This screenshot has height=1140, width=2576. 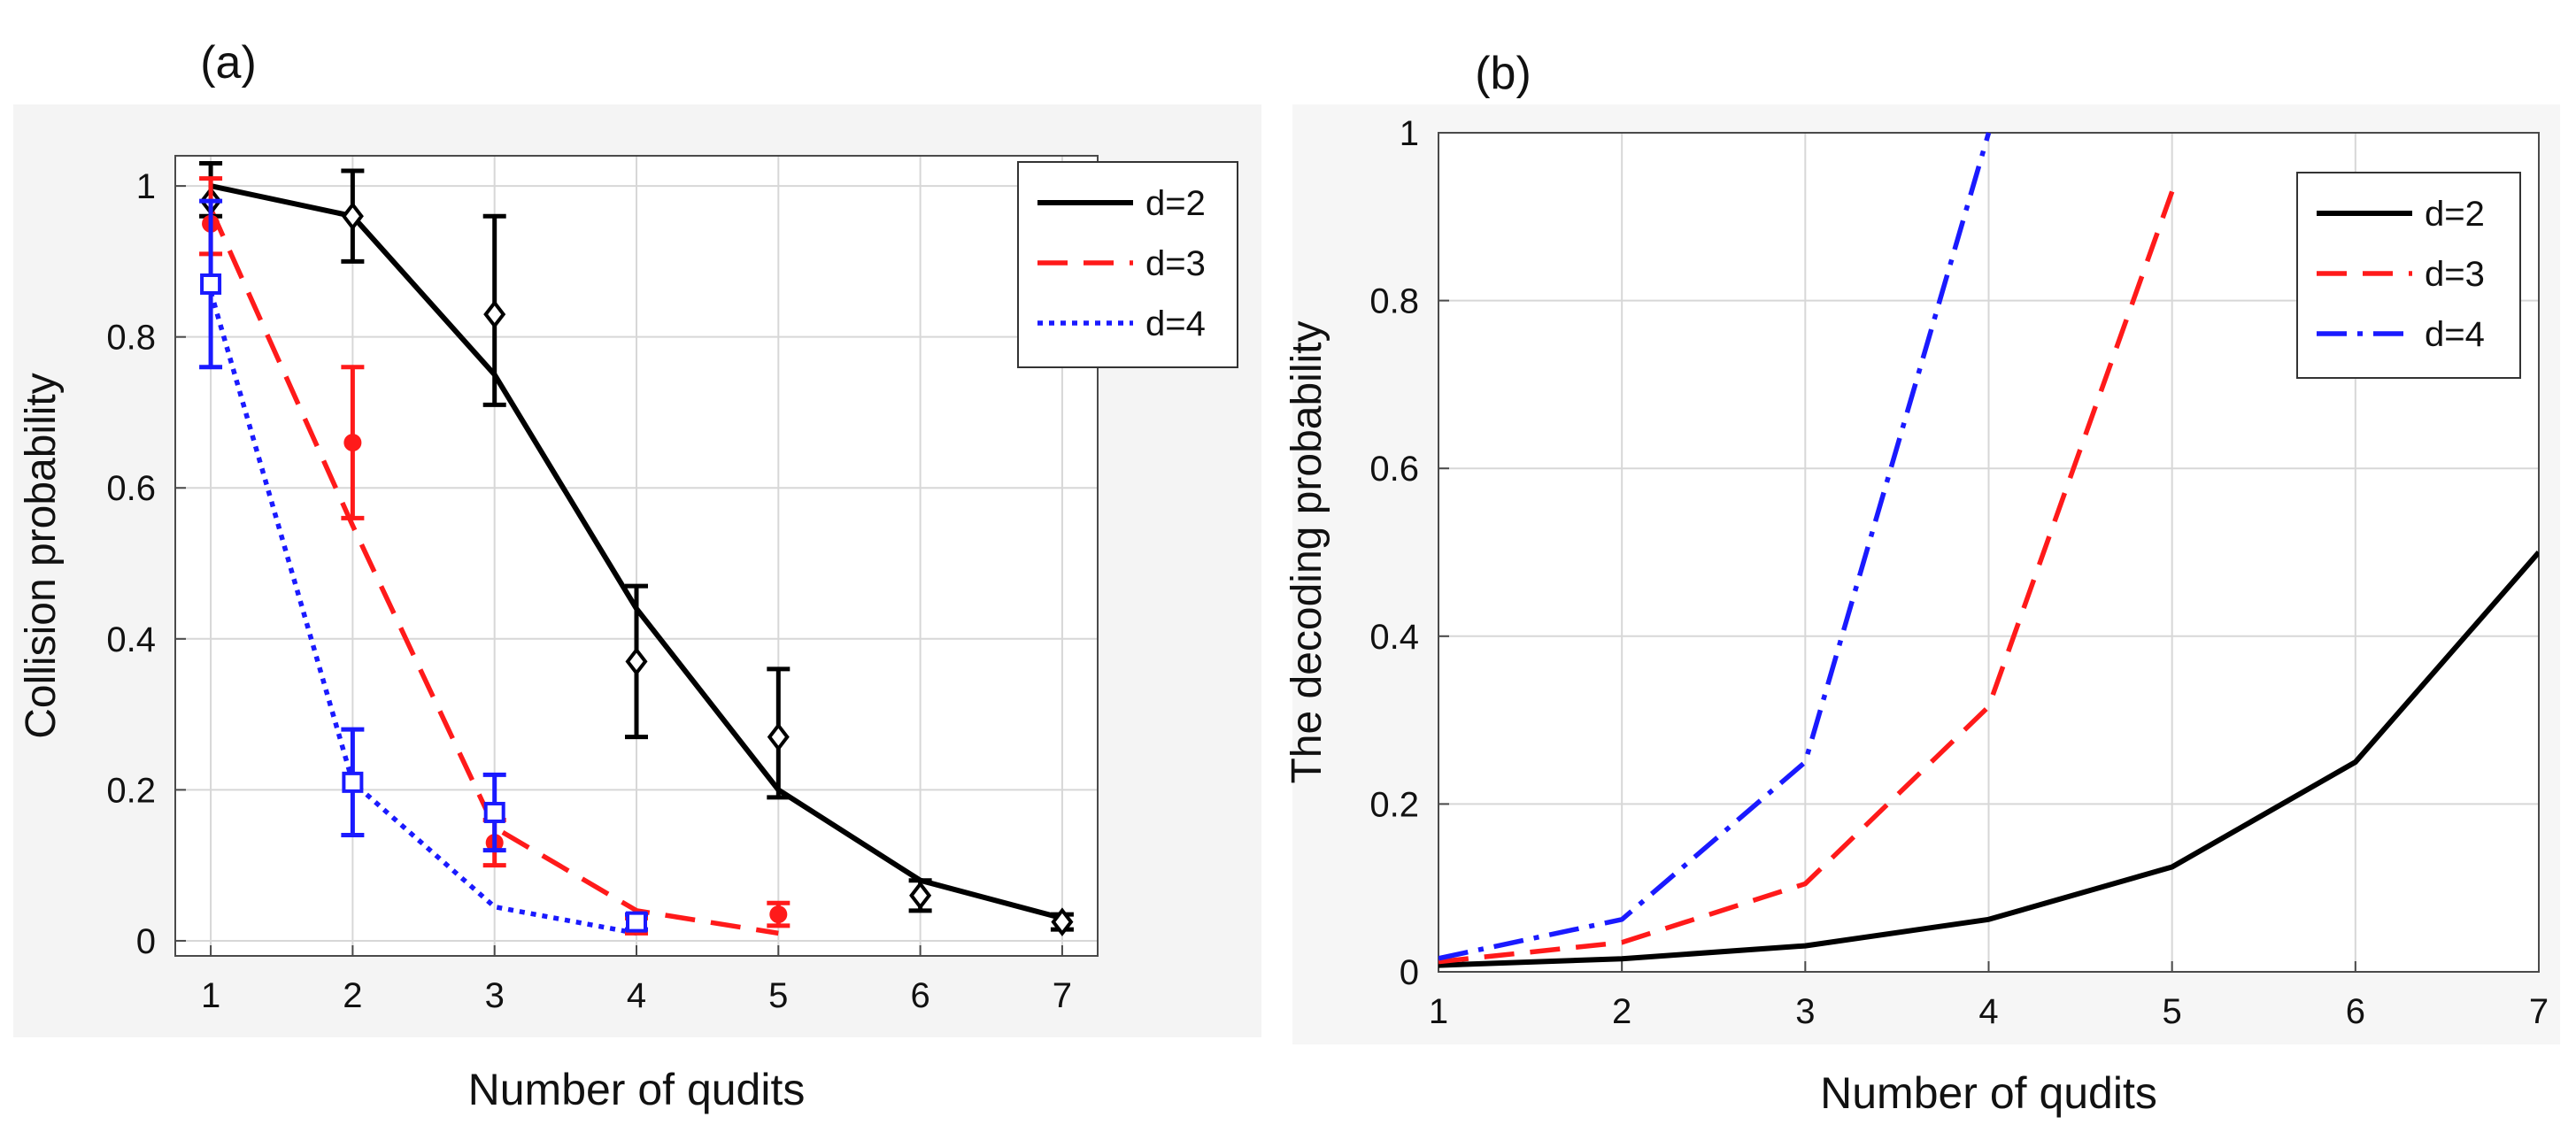 I want to click on series-line-d3, so click(x=493, y=571).